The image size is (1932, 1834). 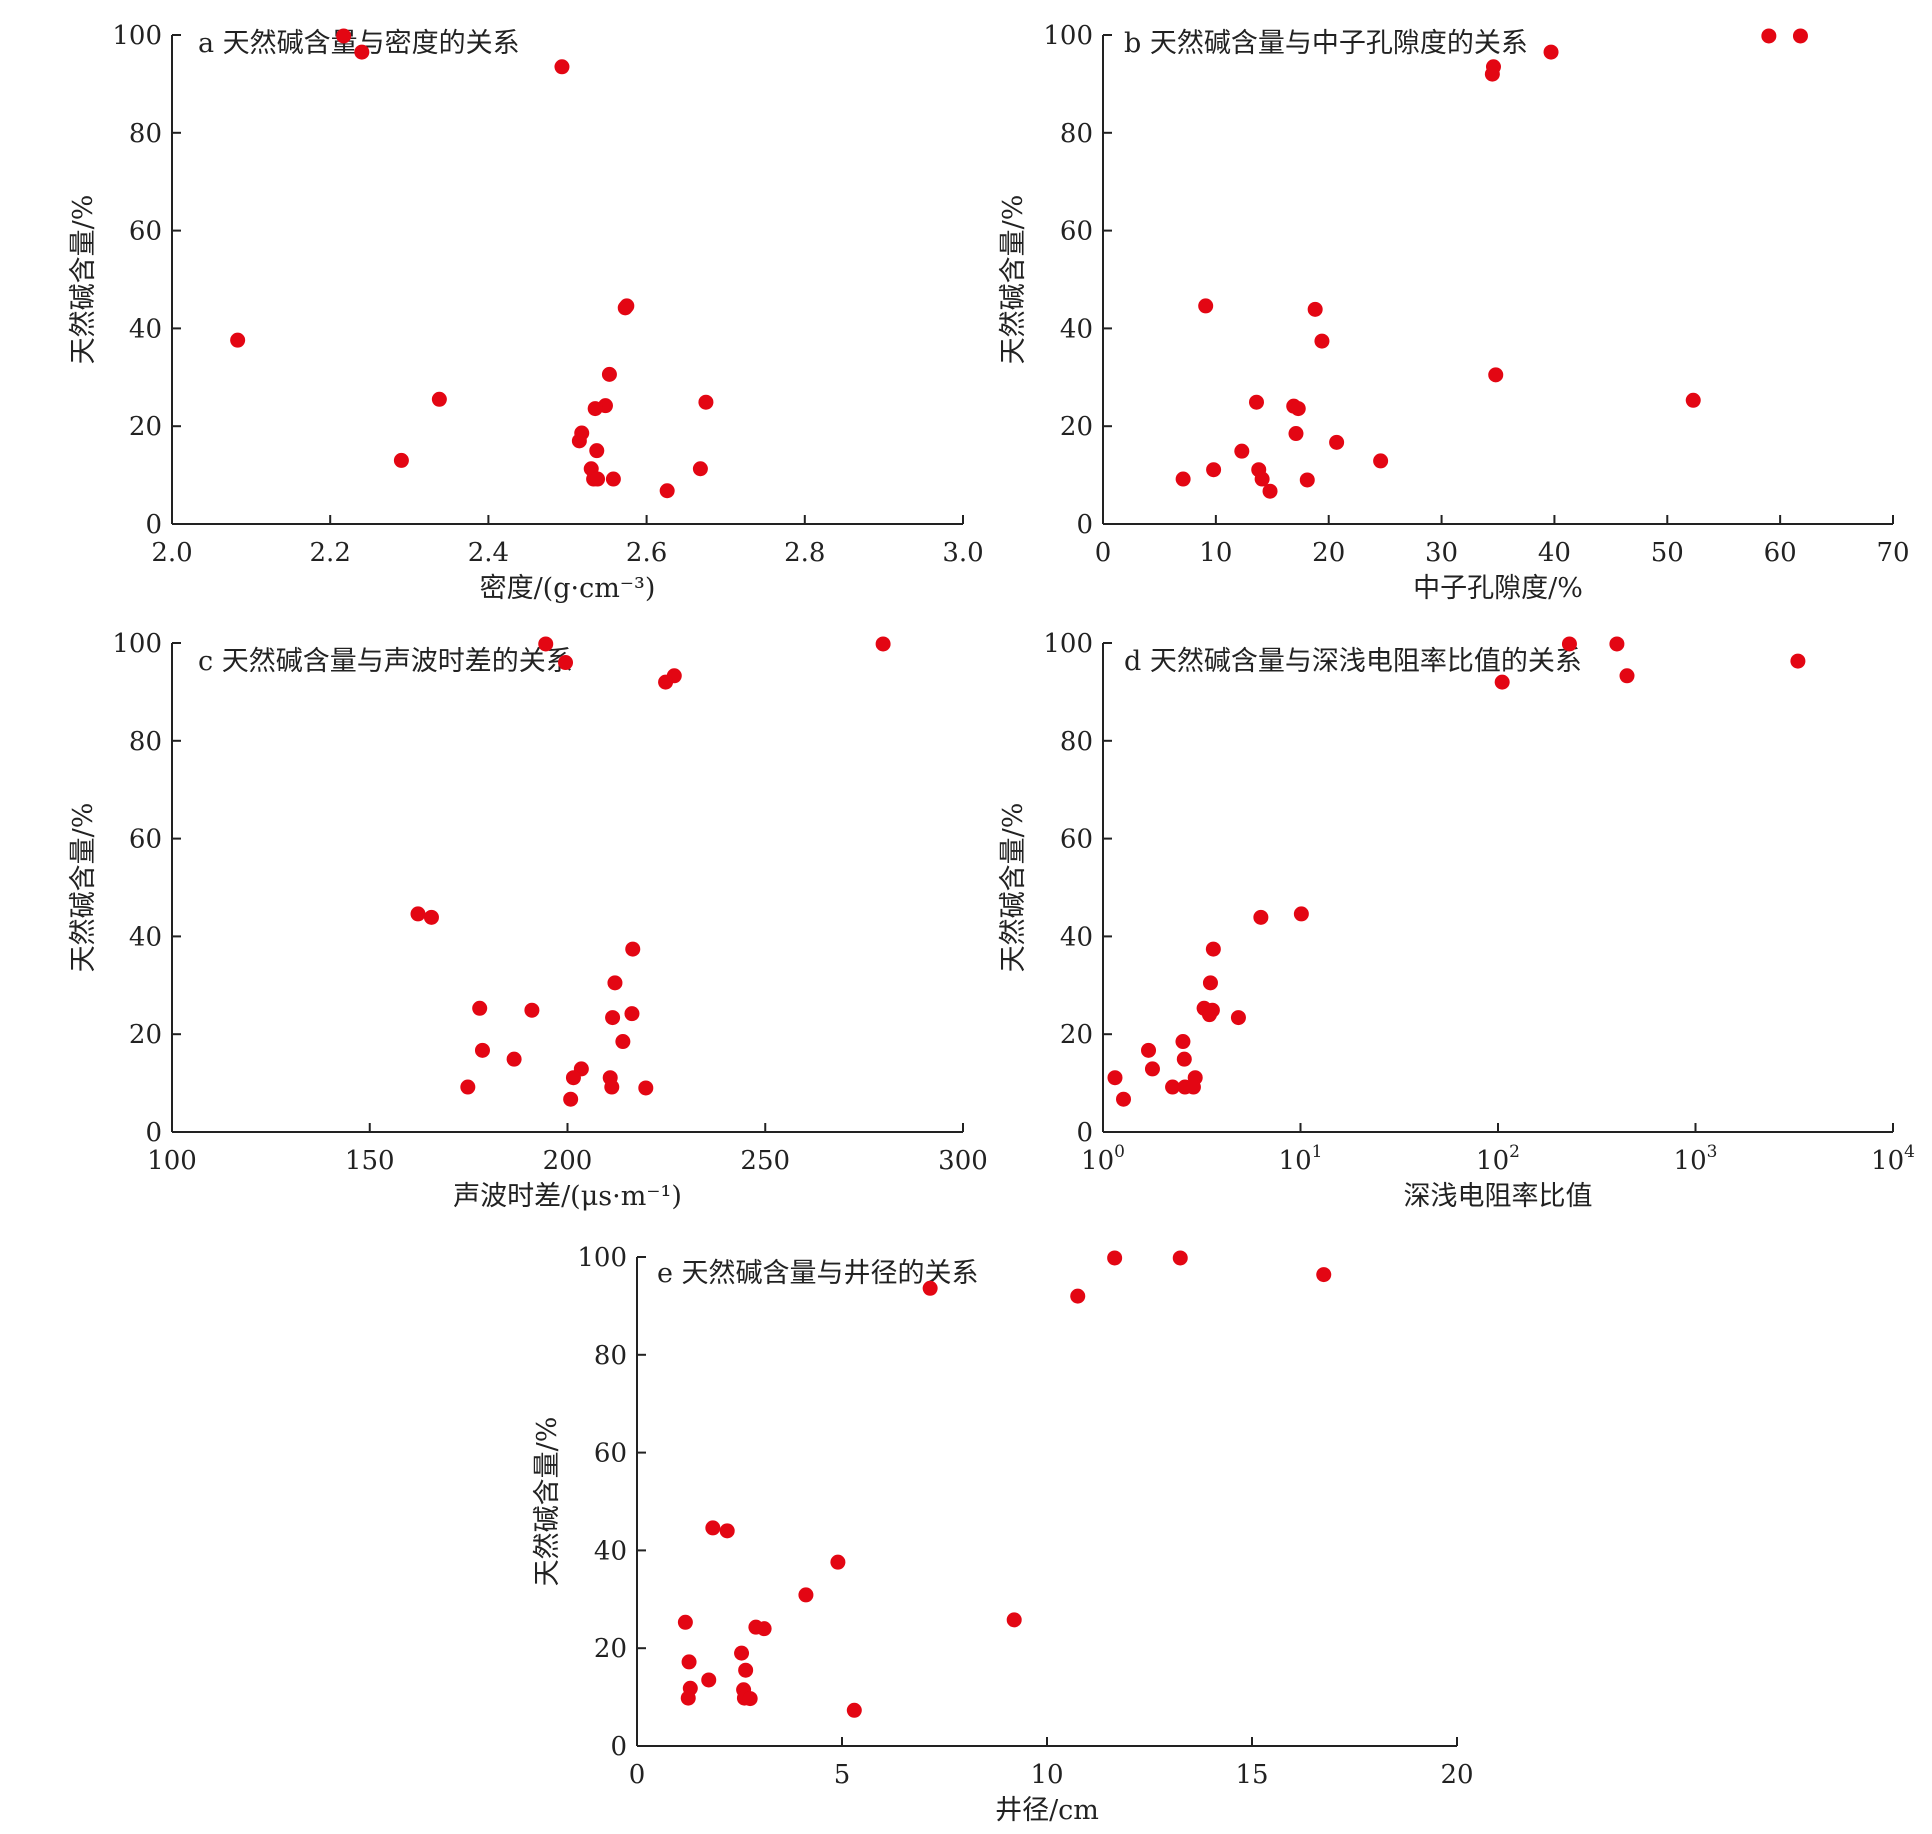 I want to click on x-tick-label: 60, so click(x=1780, y=553).